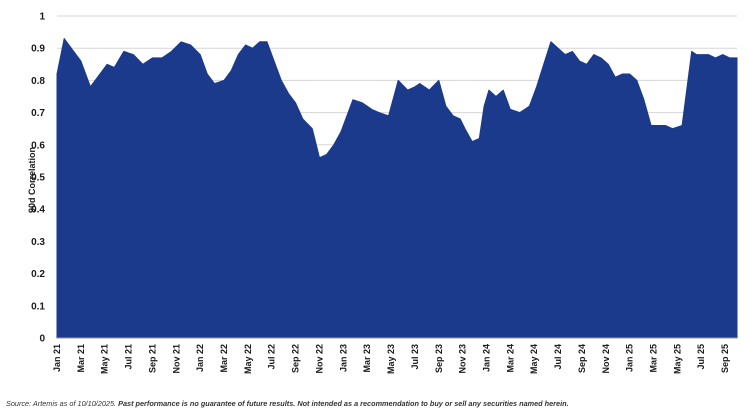  I want to click on x-tick-label: May 22, so click(248, 359).